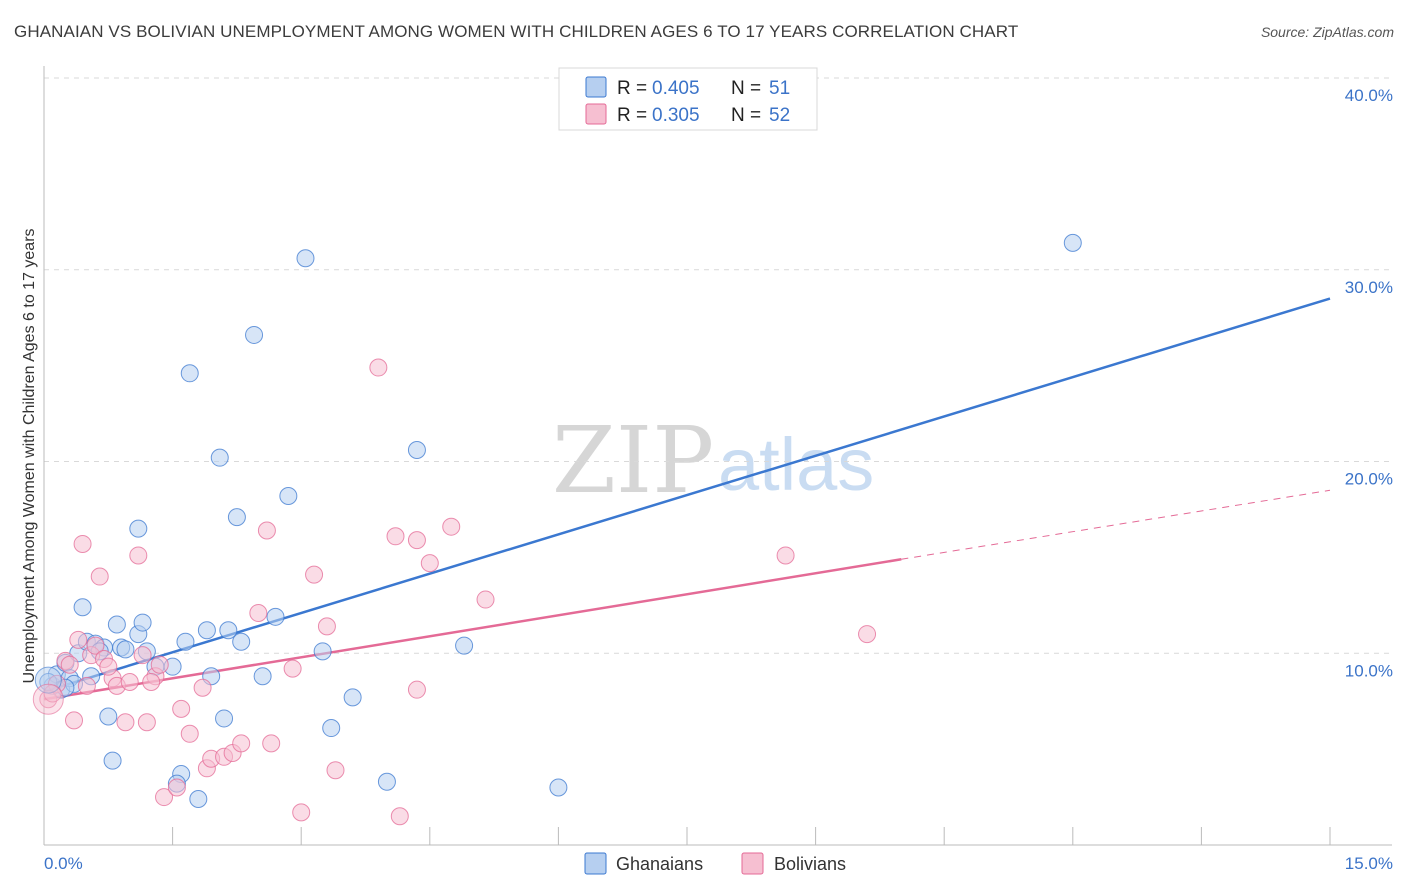  What do you see at coordinates (779, 115) in the screenshot?
I see `legend-n-value-bolivians: 52` at bounding box center [779, 115].